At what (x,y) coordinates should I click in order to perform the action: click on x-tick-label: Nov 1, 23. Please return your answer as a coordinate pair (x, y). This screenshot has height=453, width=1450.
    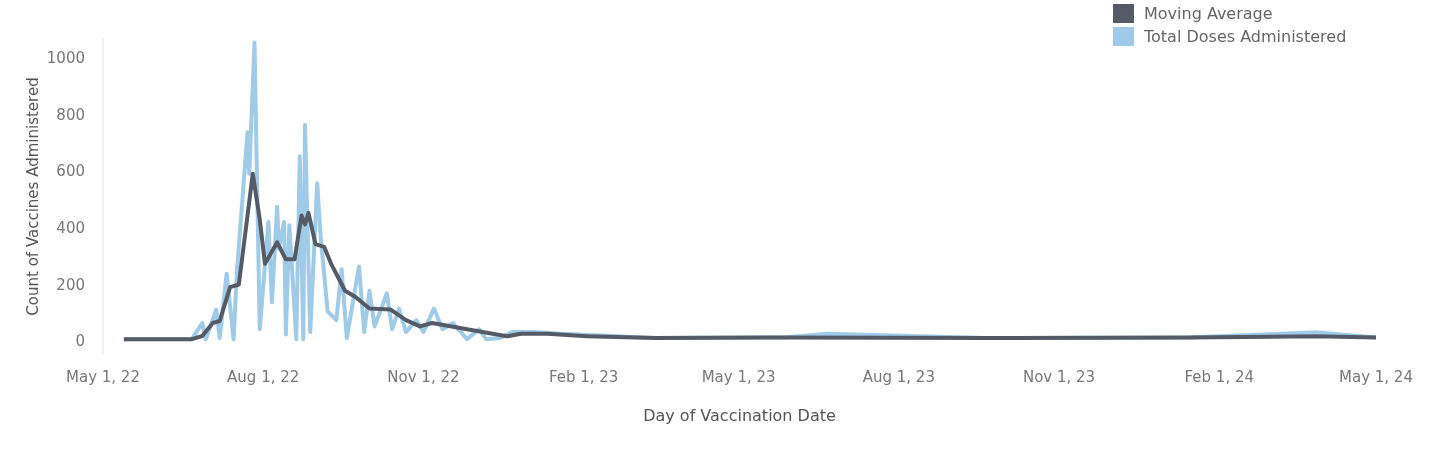
    Looking at the image, I should click on (1059, 376).